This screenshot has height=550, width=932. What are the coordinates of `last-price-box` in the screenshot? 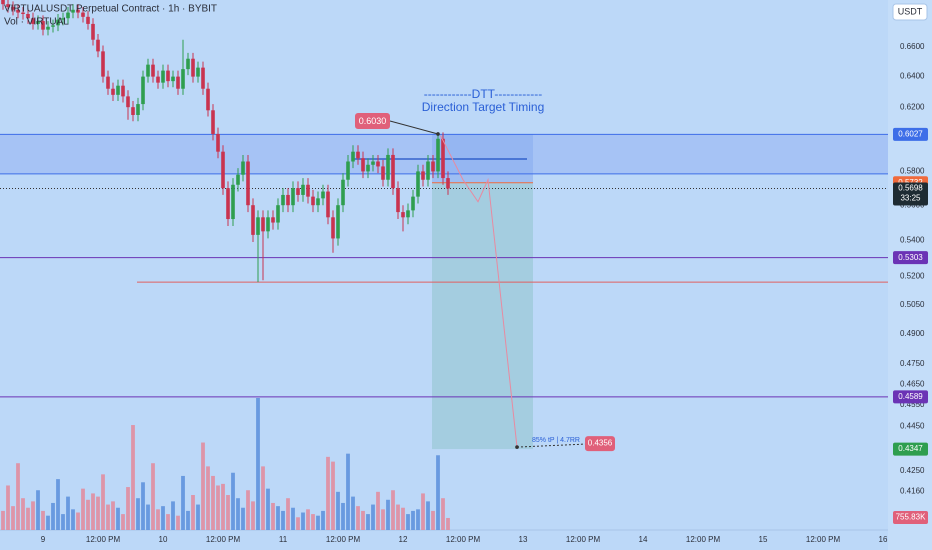 It's located at (910, 194).